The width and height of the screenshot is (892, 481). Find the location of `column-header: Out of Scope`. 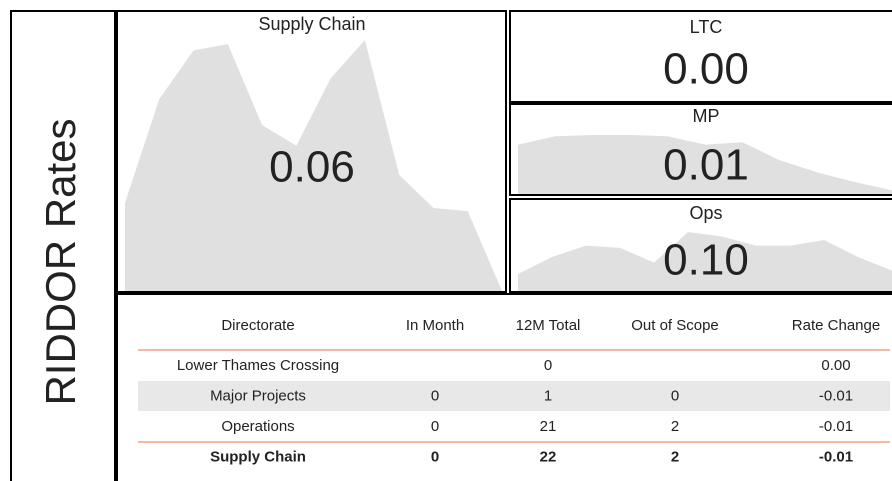

column-header: Out of Scope is located at coordinates (675, 325).